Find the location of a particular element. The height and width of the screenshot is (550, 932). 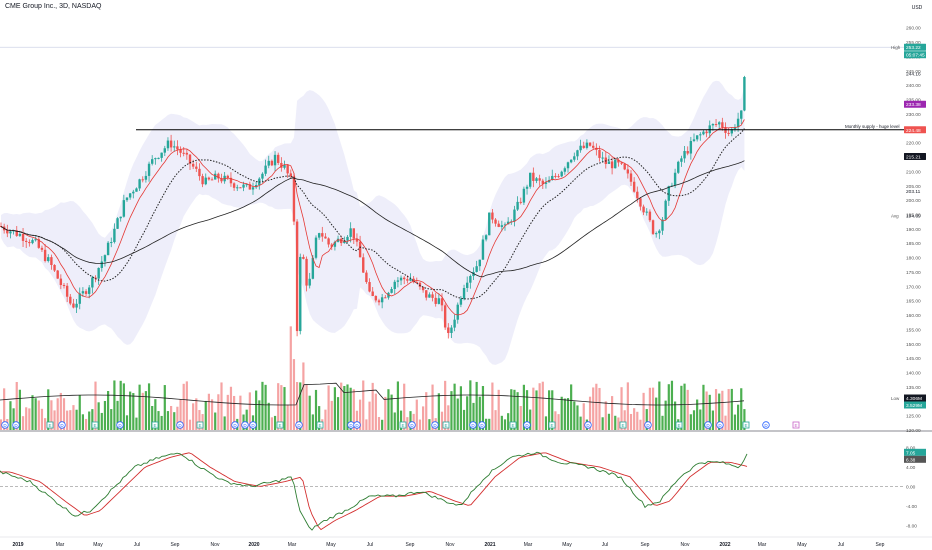

macd-tag is located at coordinates (915, 459).